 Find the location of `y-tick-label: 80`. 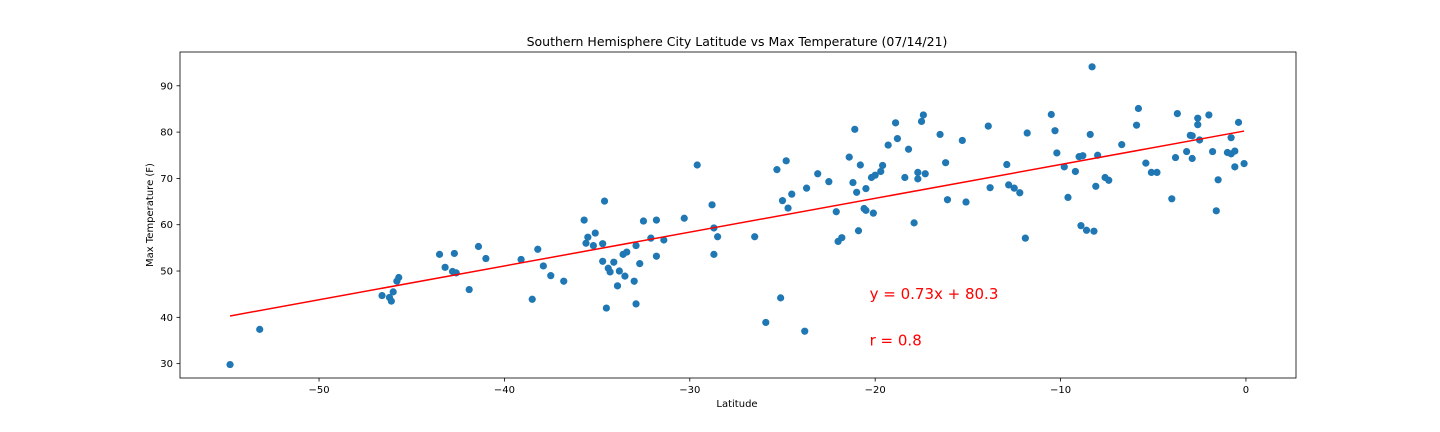

y-tick-label: 80 is located at coordinates (166, 133).